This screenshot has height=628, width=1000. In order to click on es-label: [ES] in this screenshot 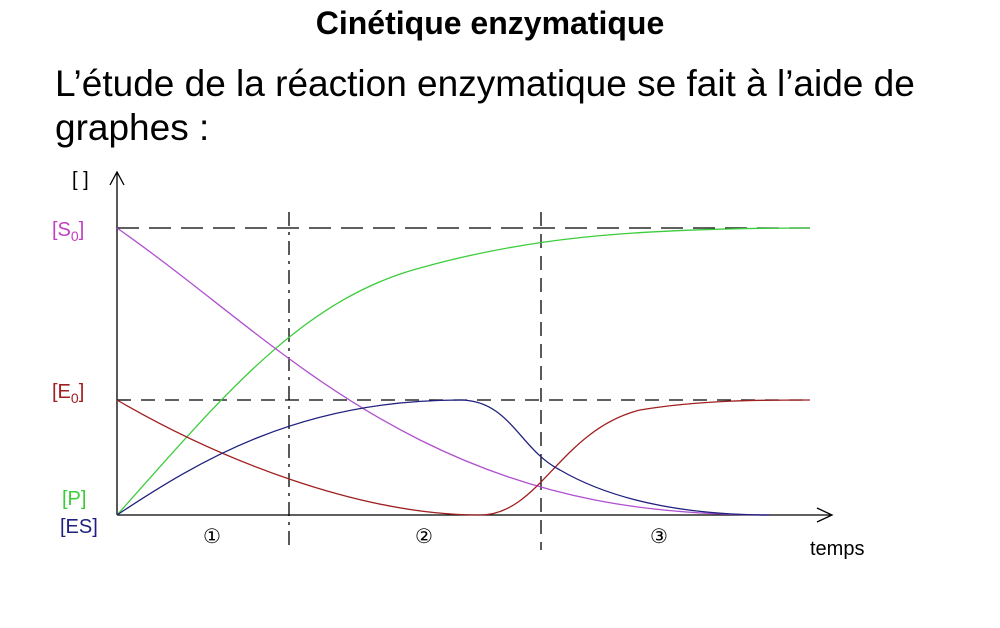, I will do `click(79, 527)`.